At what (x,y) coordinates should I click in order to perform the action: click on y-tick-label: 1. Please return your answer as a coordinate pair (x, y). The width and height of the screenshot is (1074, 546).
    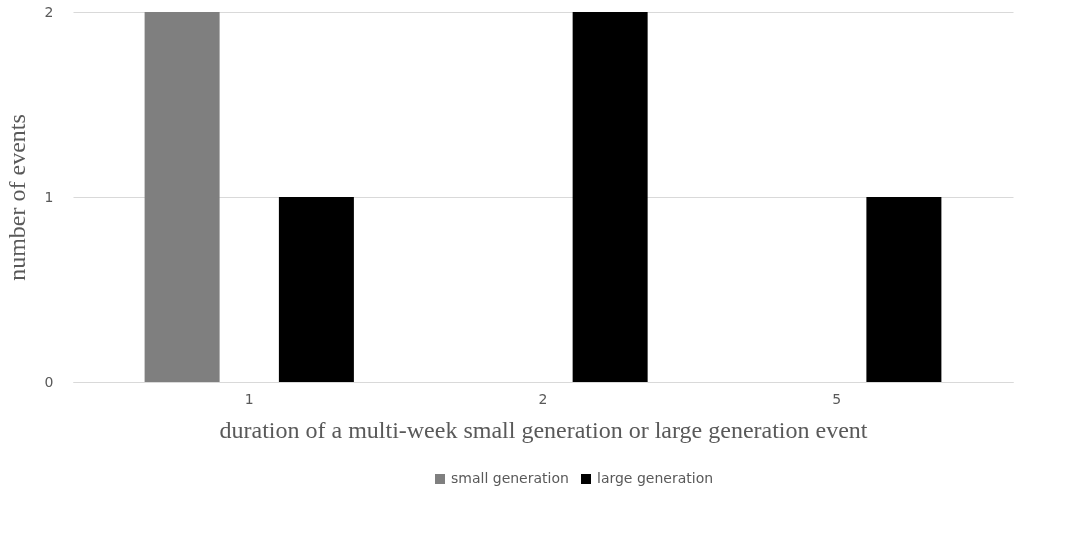
    Looking at the image, I should click on (49, 196).